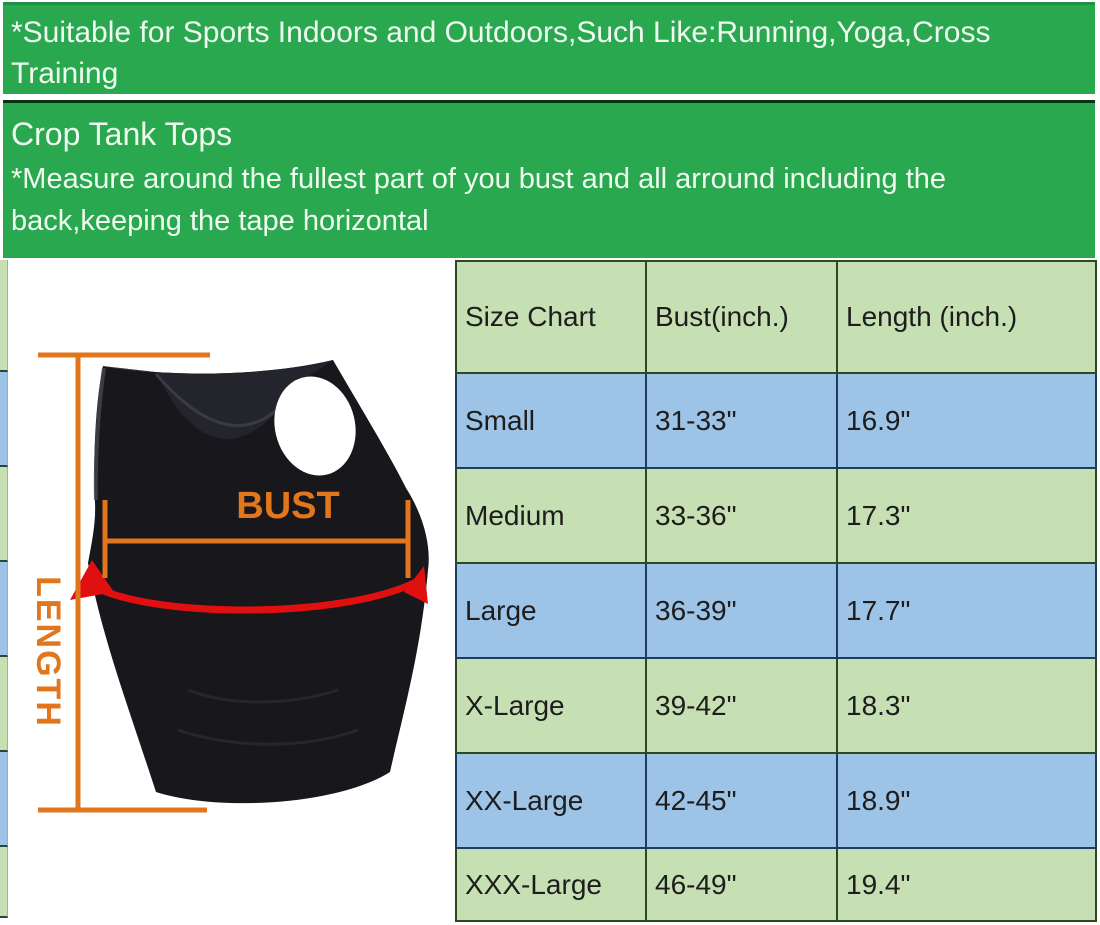 The image size is (1100, 925). What do you see at coordinates (966, 420) in the screenshot?
I see `cell-length: 16.9"` at bounding box center [966, 420].